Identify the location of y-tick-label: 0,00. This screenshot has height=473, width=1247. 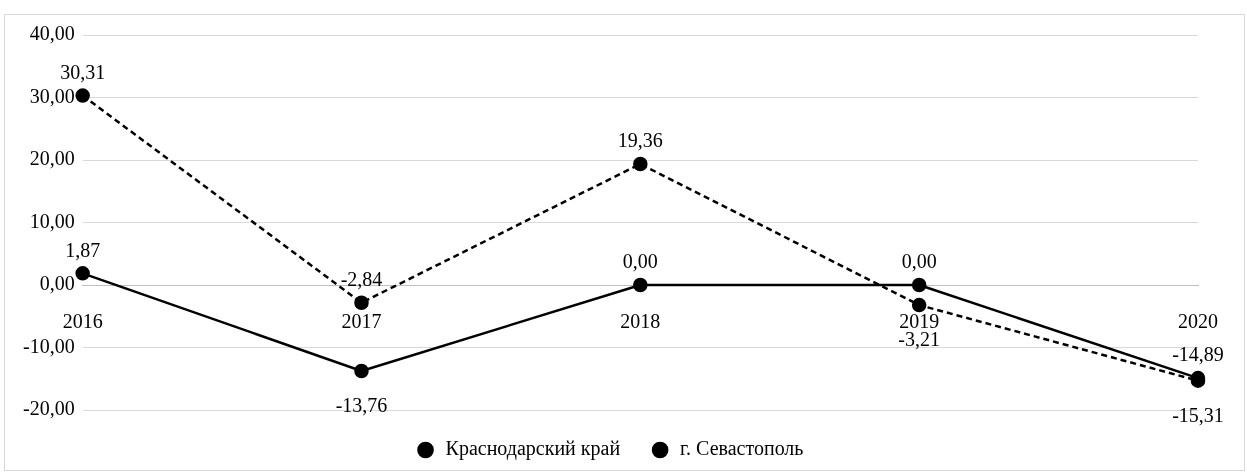
(57, 283).